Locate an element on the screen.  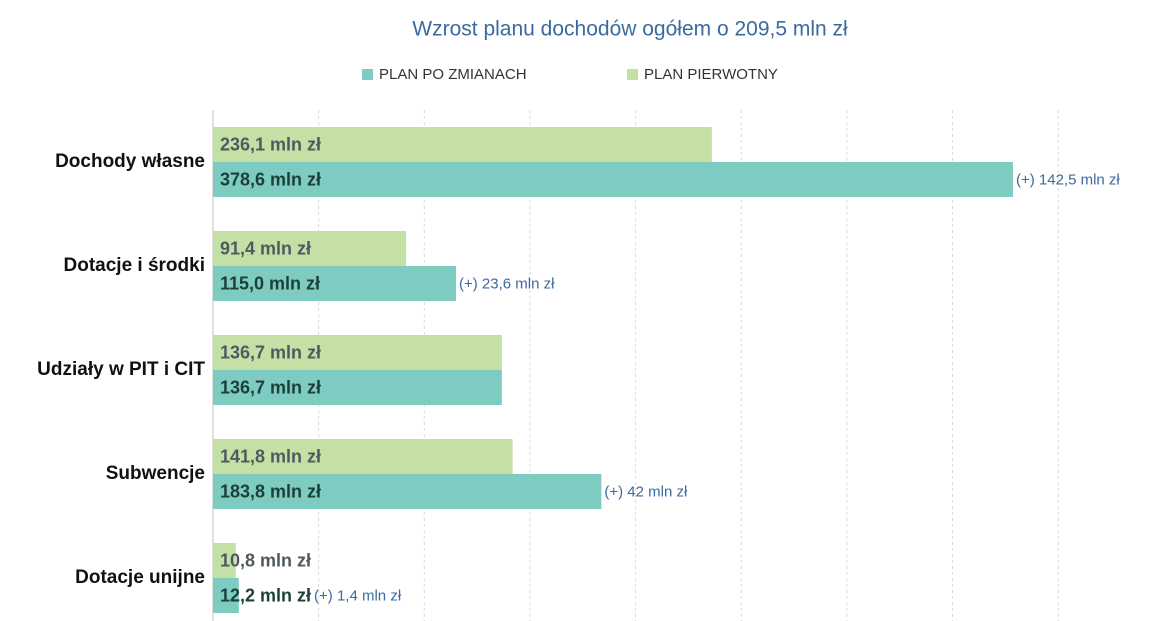
legend-label: PLAN PIERWOTNY is located at coordinates (711, 74).